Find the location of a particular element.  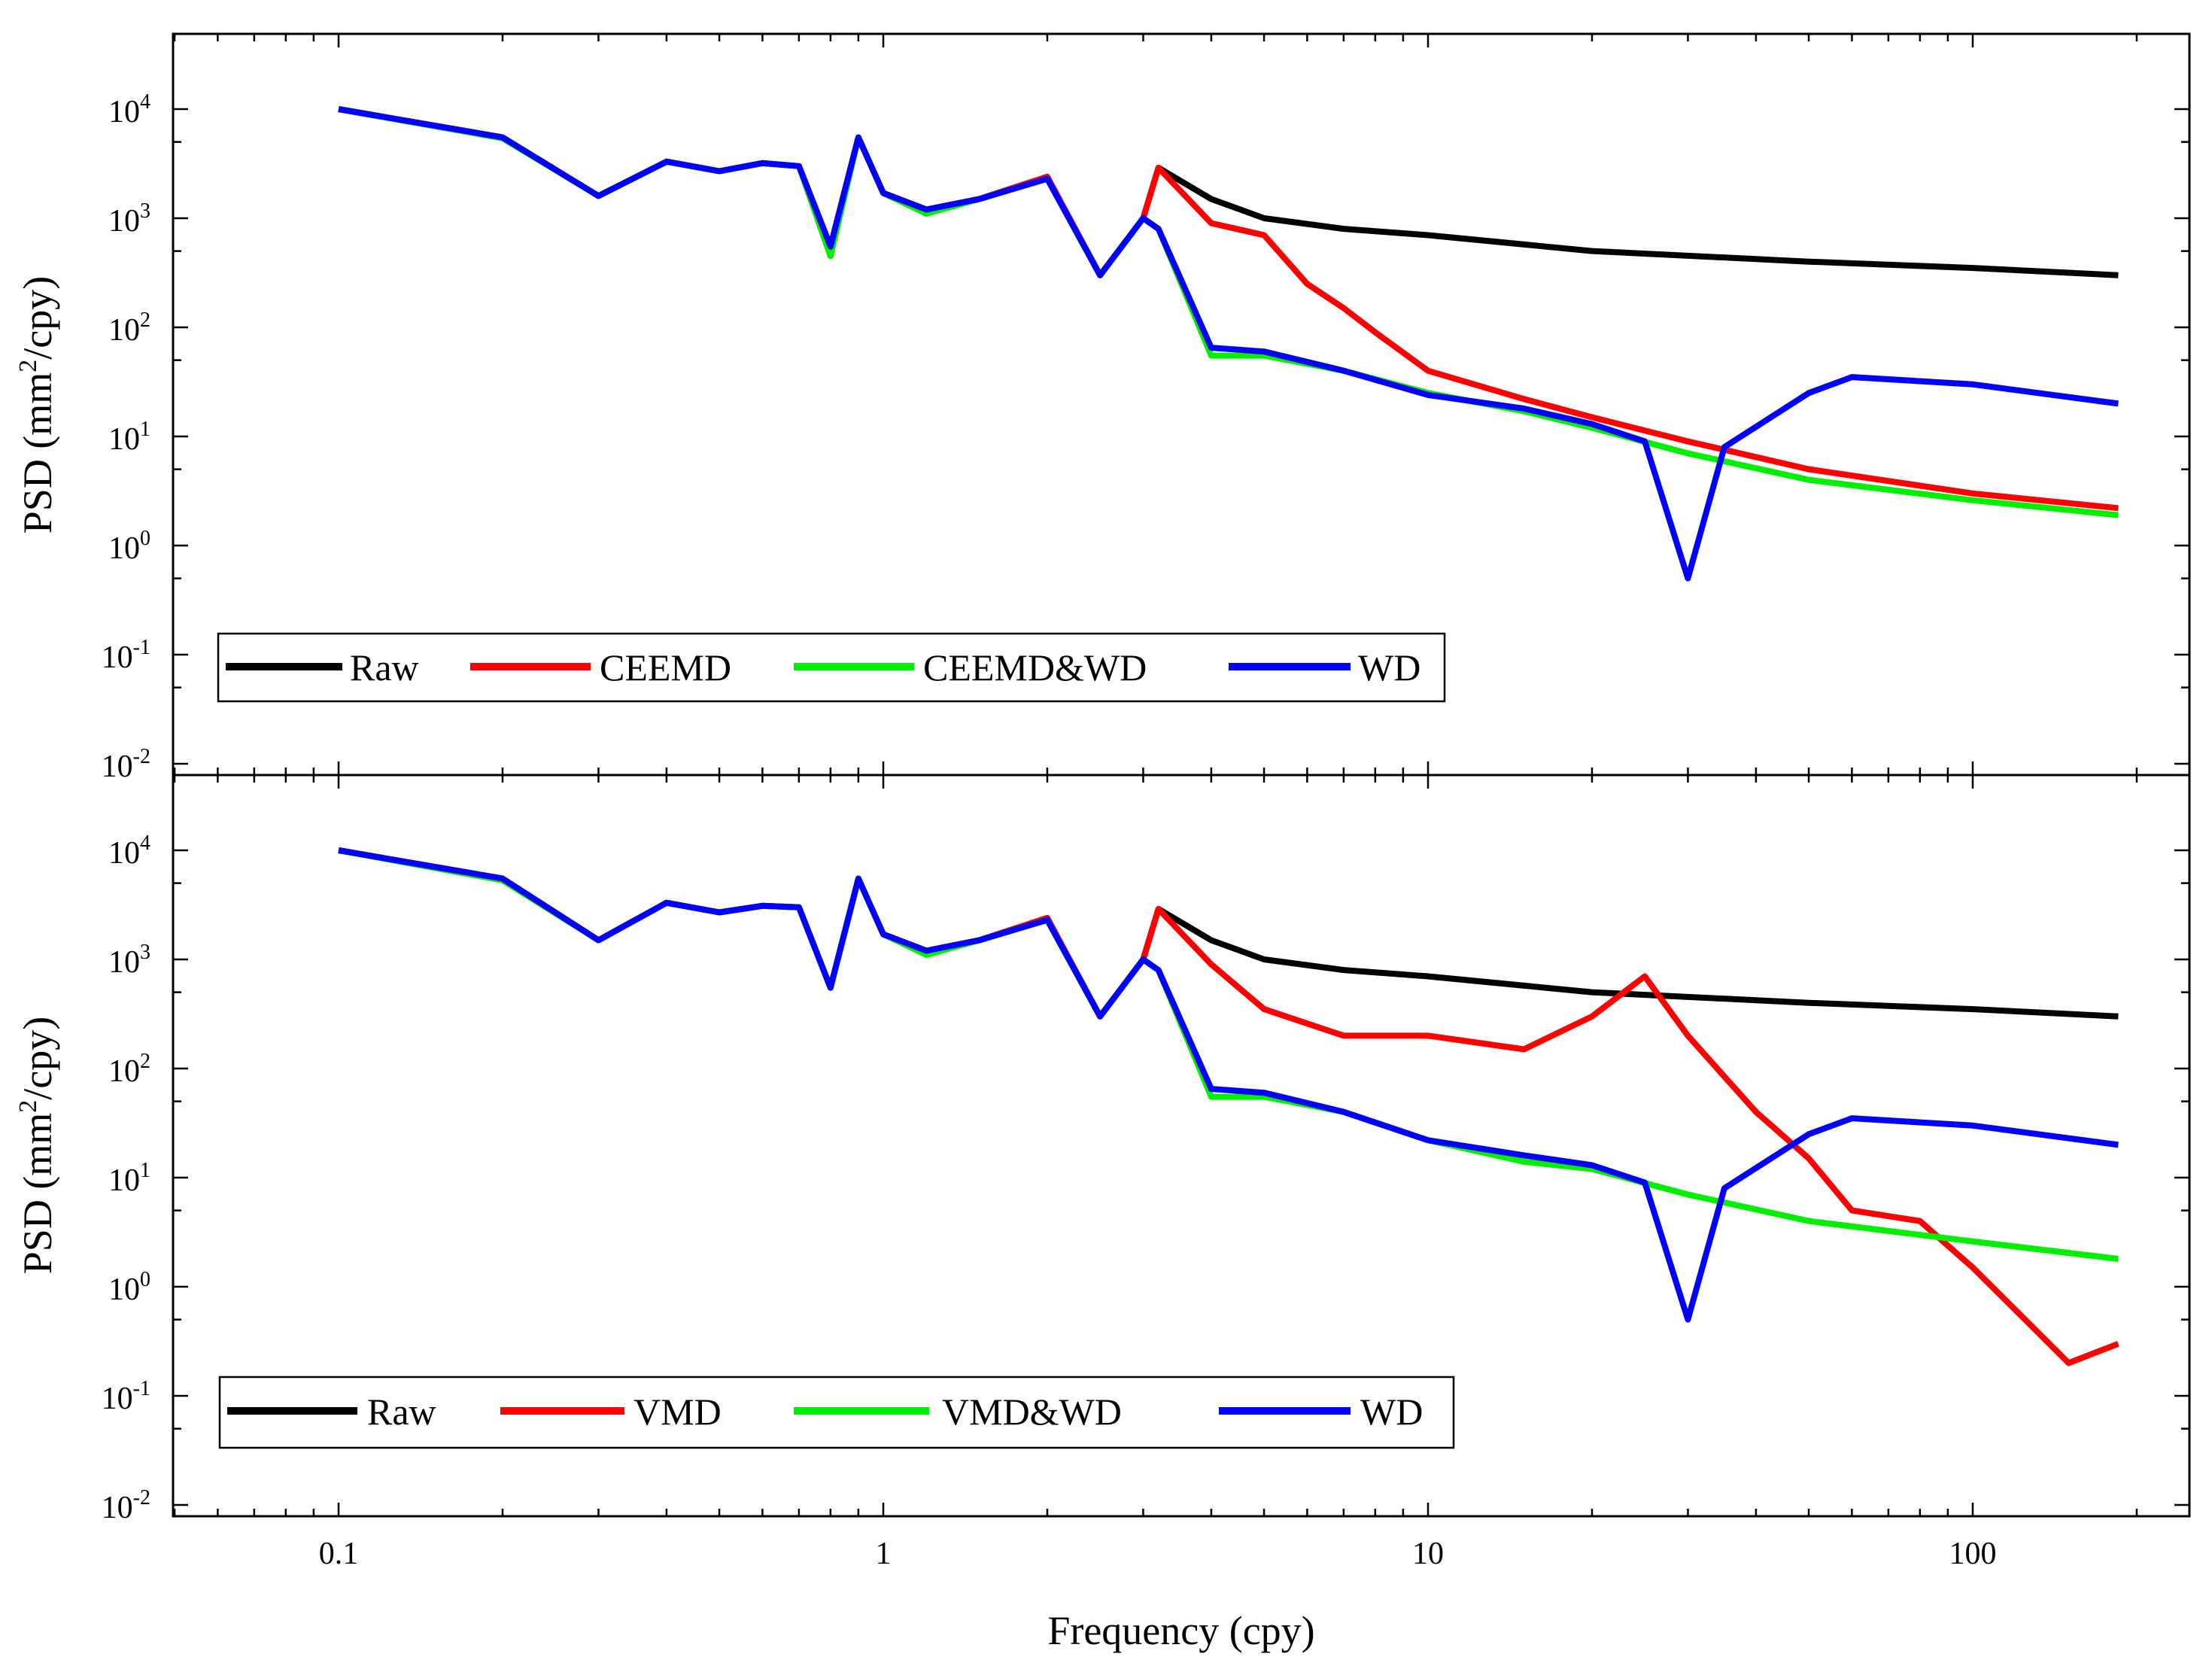

x-axis-title: Frequency (cpy) is located at coordinates (1180, 1630).